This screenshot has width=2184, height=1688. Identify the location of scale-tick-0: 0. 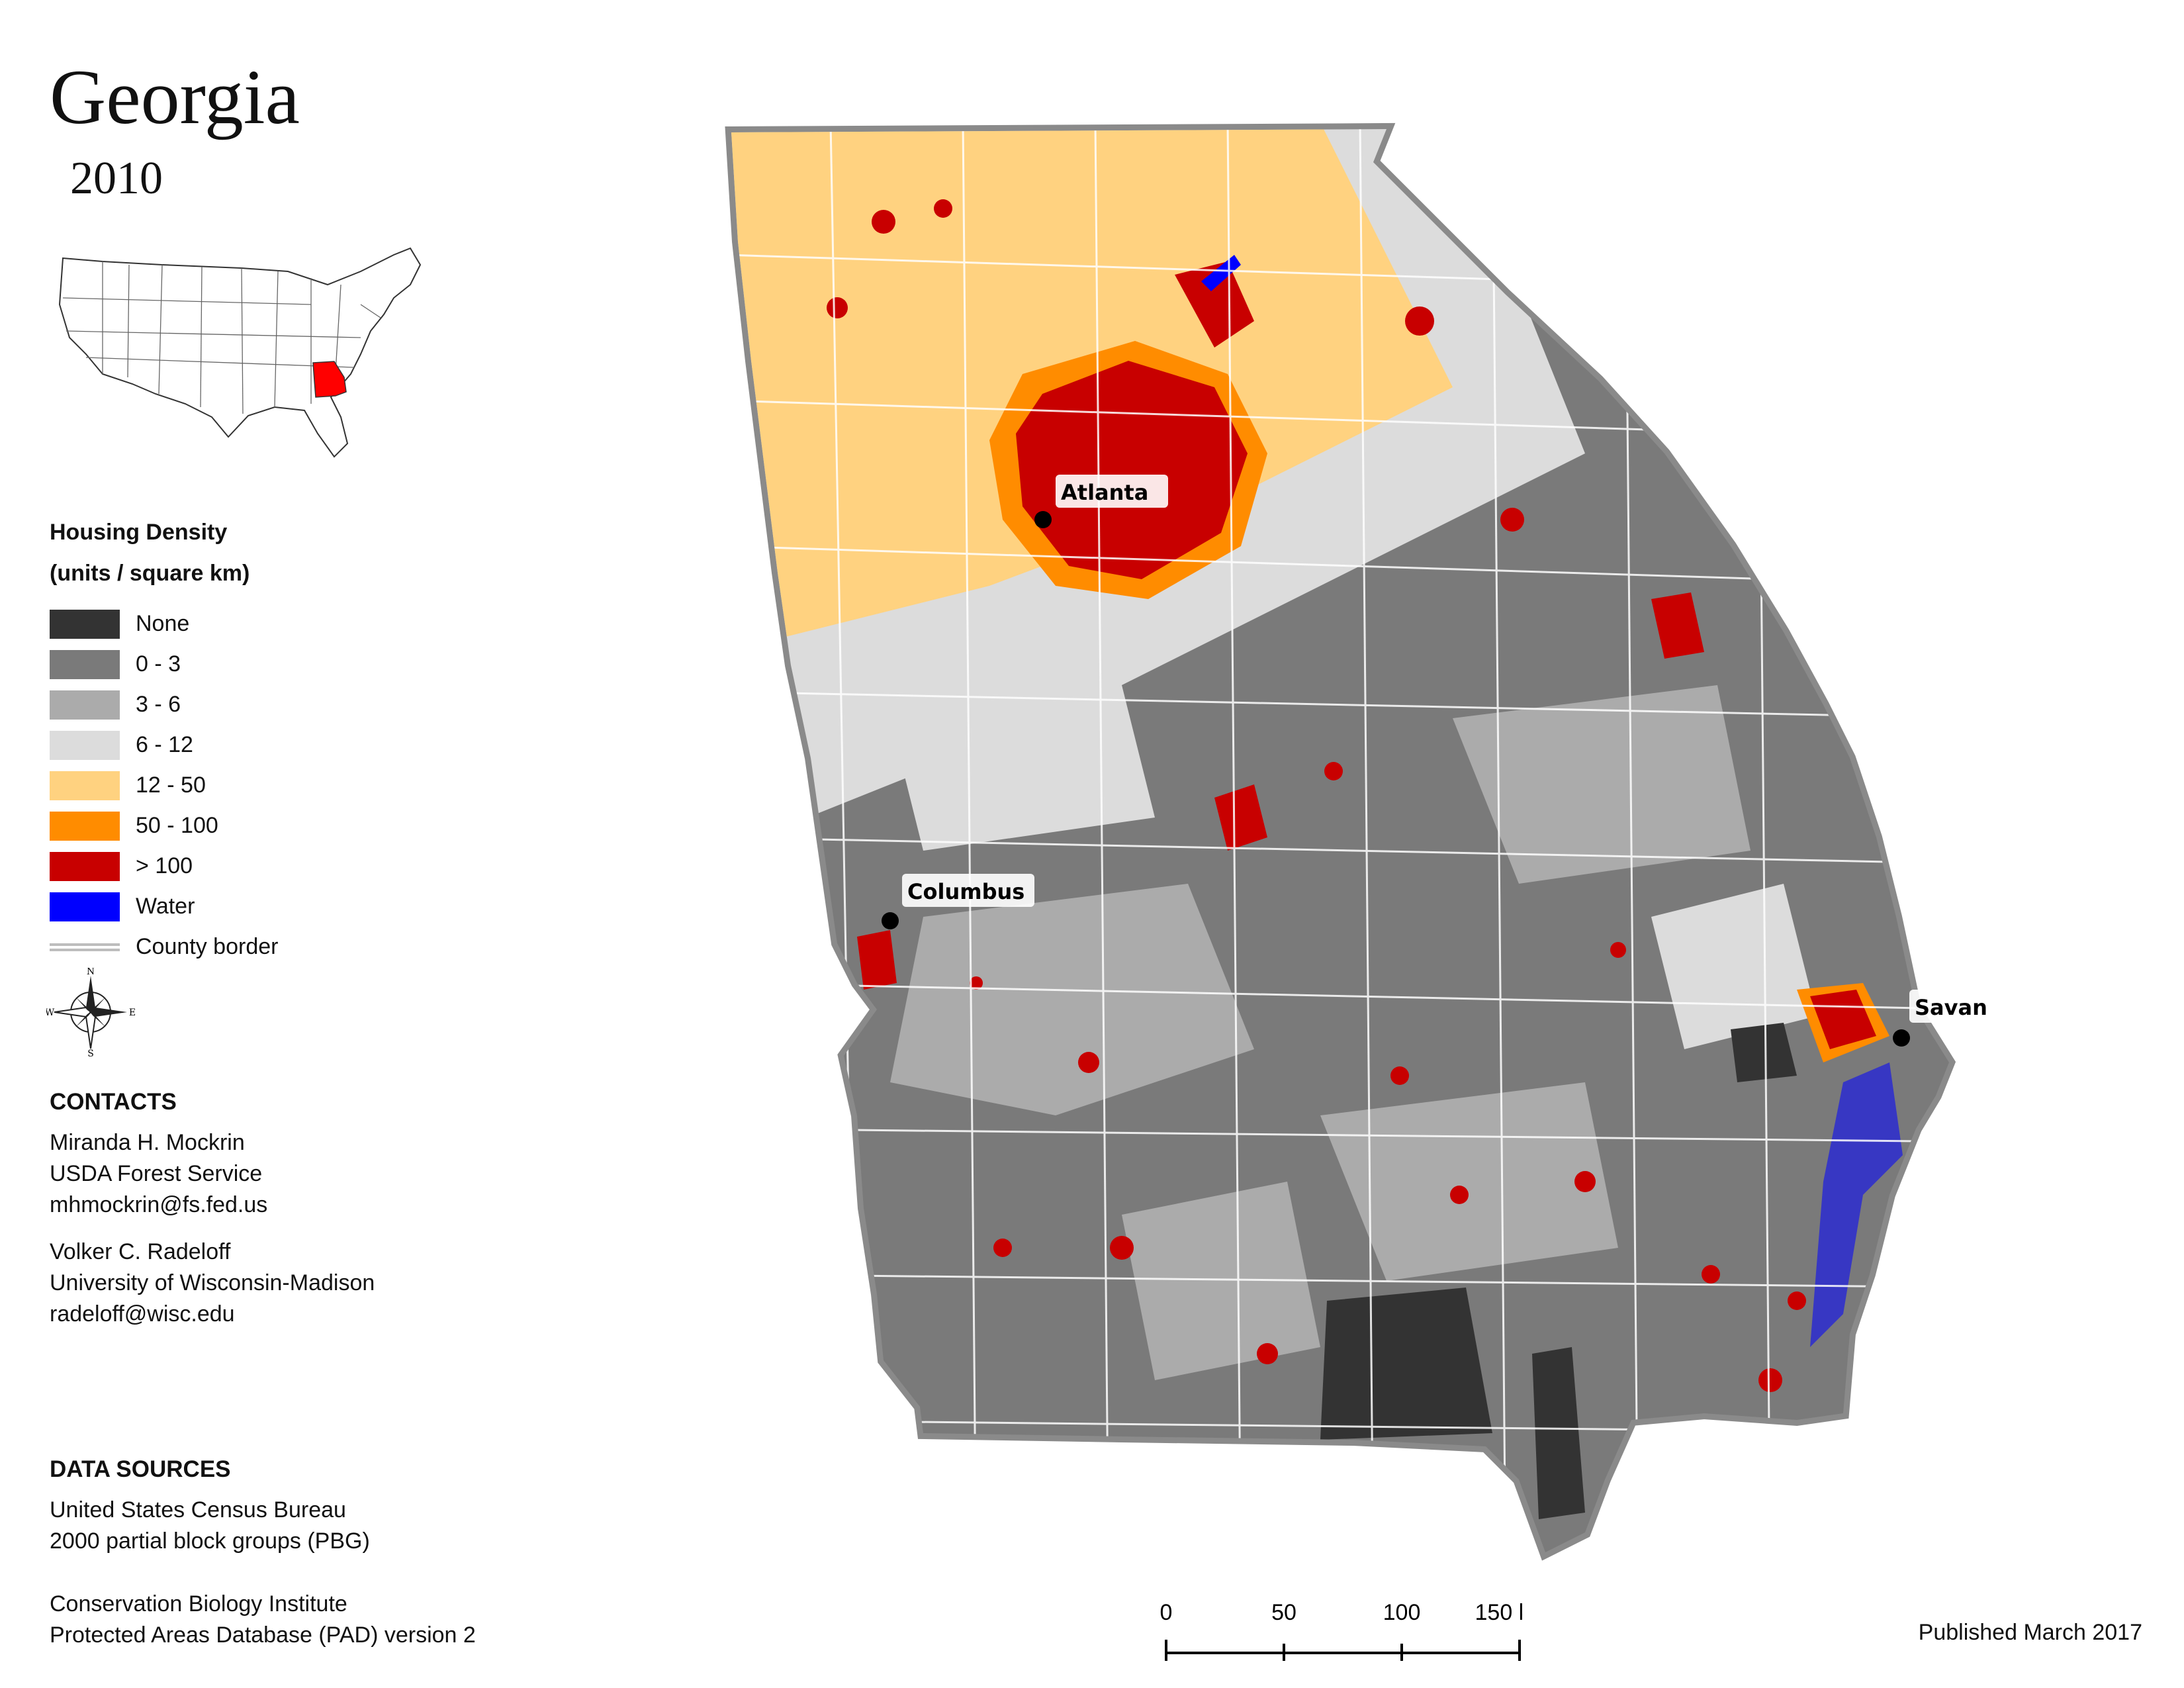
(1166, 1612).